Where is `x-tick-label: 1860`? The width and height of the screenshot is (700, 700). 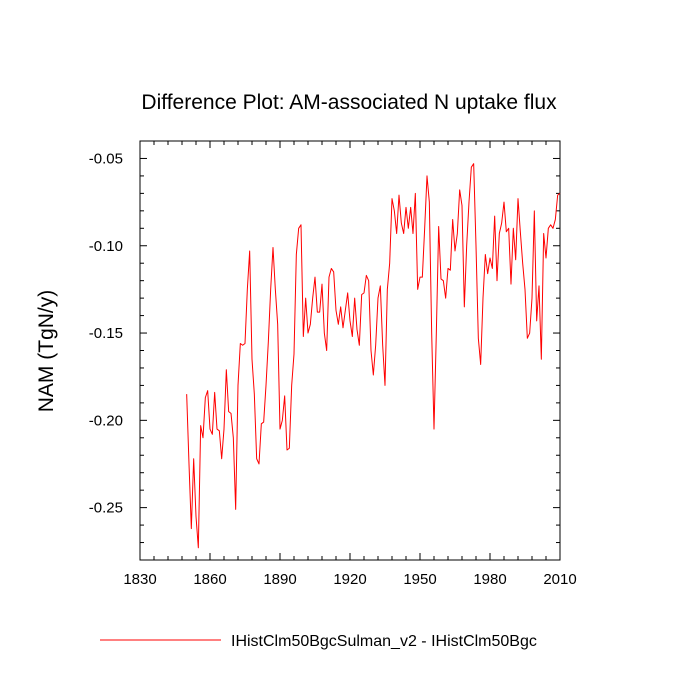
x-tick-label: 1860 is located at coordinates (209, 579).